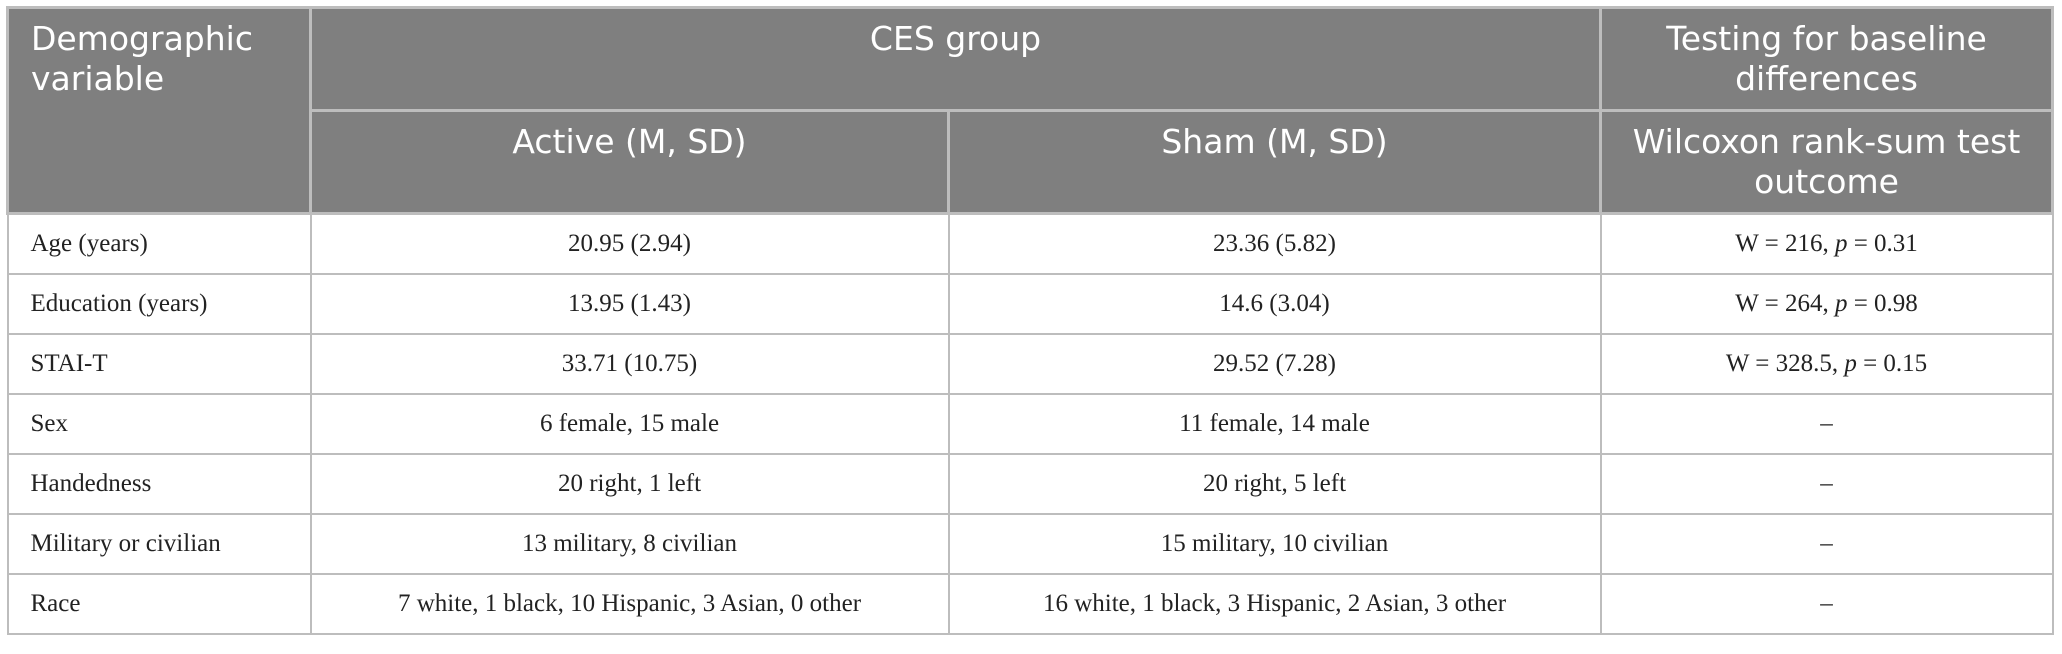  What do you see at coordinates (159, 243) in the screenshot?
I see `table-cell: Age (years)` at bounding box center [159, 243].